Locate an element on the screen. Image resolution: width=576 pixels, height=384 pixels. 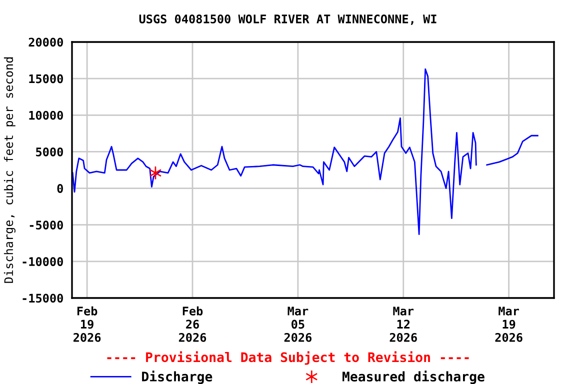
y-tick-label: -5000 is located at coordinates (46, 225).